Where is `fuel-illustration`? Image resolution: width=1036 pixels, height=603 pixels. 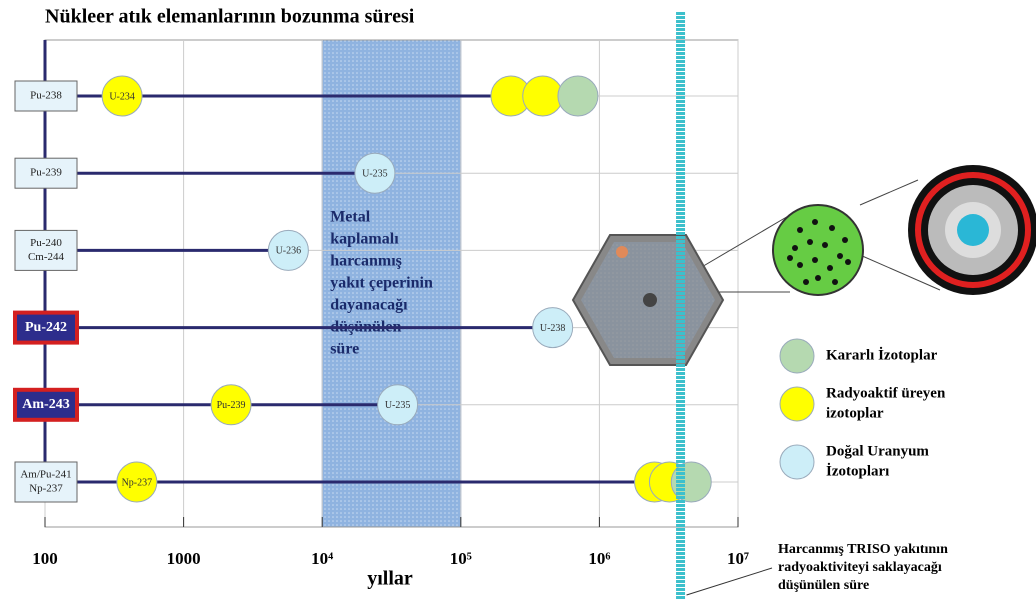
fuel-illustration is located at coordinates (803, 265).